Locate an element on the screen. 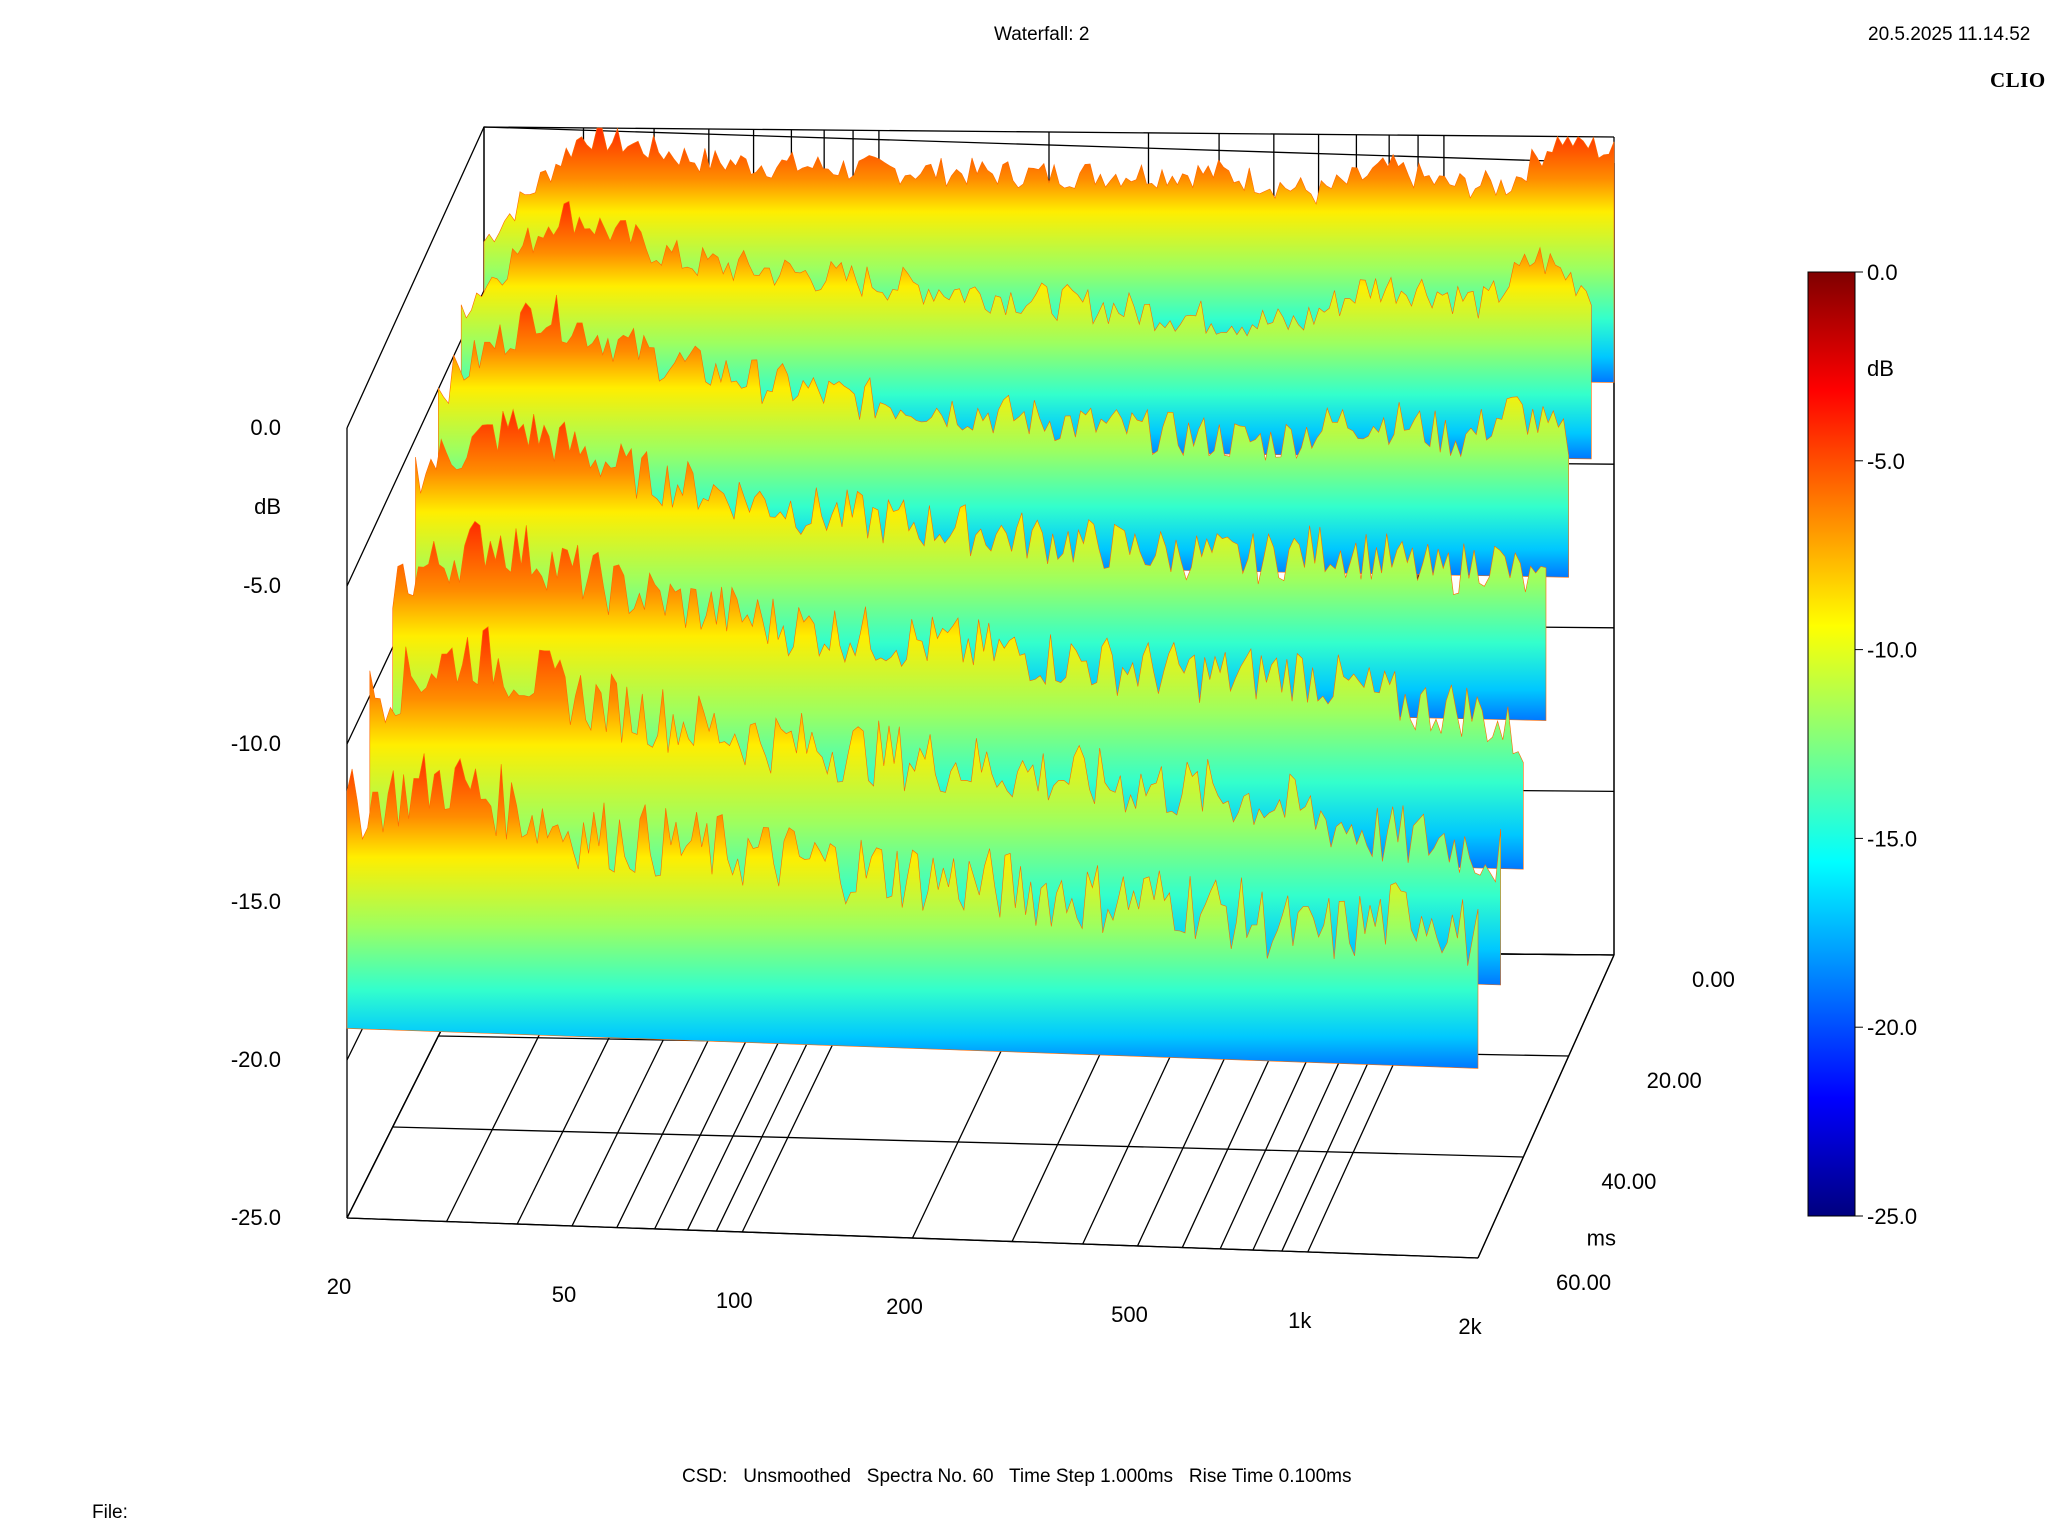 The width and height of the screenshot is (2048, 1536). brand-logo: CLIO is located at coordinates (2018, 80).